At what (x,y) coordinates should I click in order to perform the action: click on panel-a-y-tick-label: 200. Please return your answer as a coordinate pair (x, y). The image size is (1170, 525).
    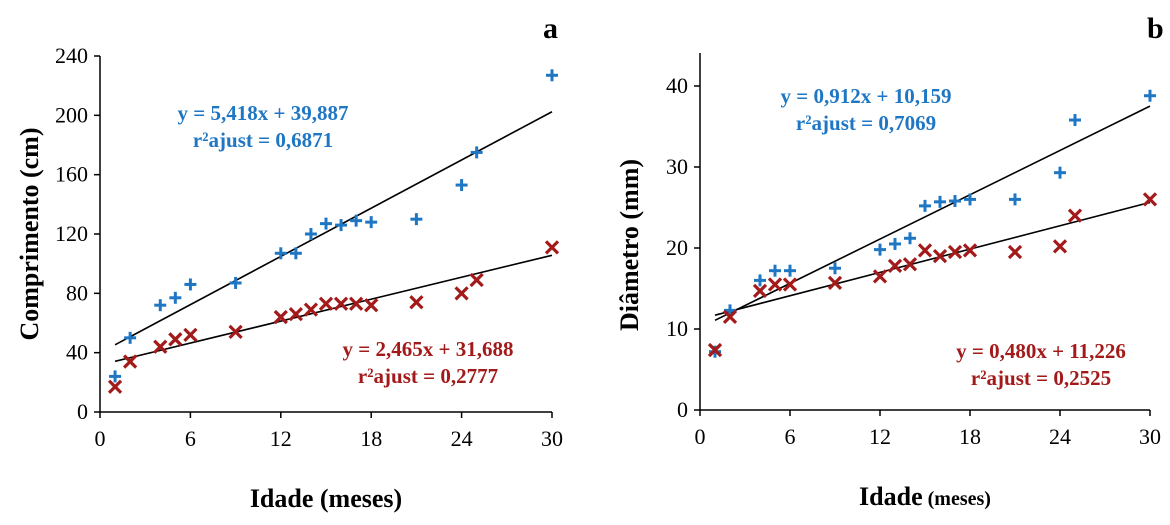
    Looking at the image, I should click on (71, 114).